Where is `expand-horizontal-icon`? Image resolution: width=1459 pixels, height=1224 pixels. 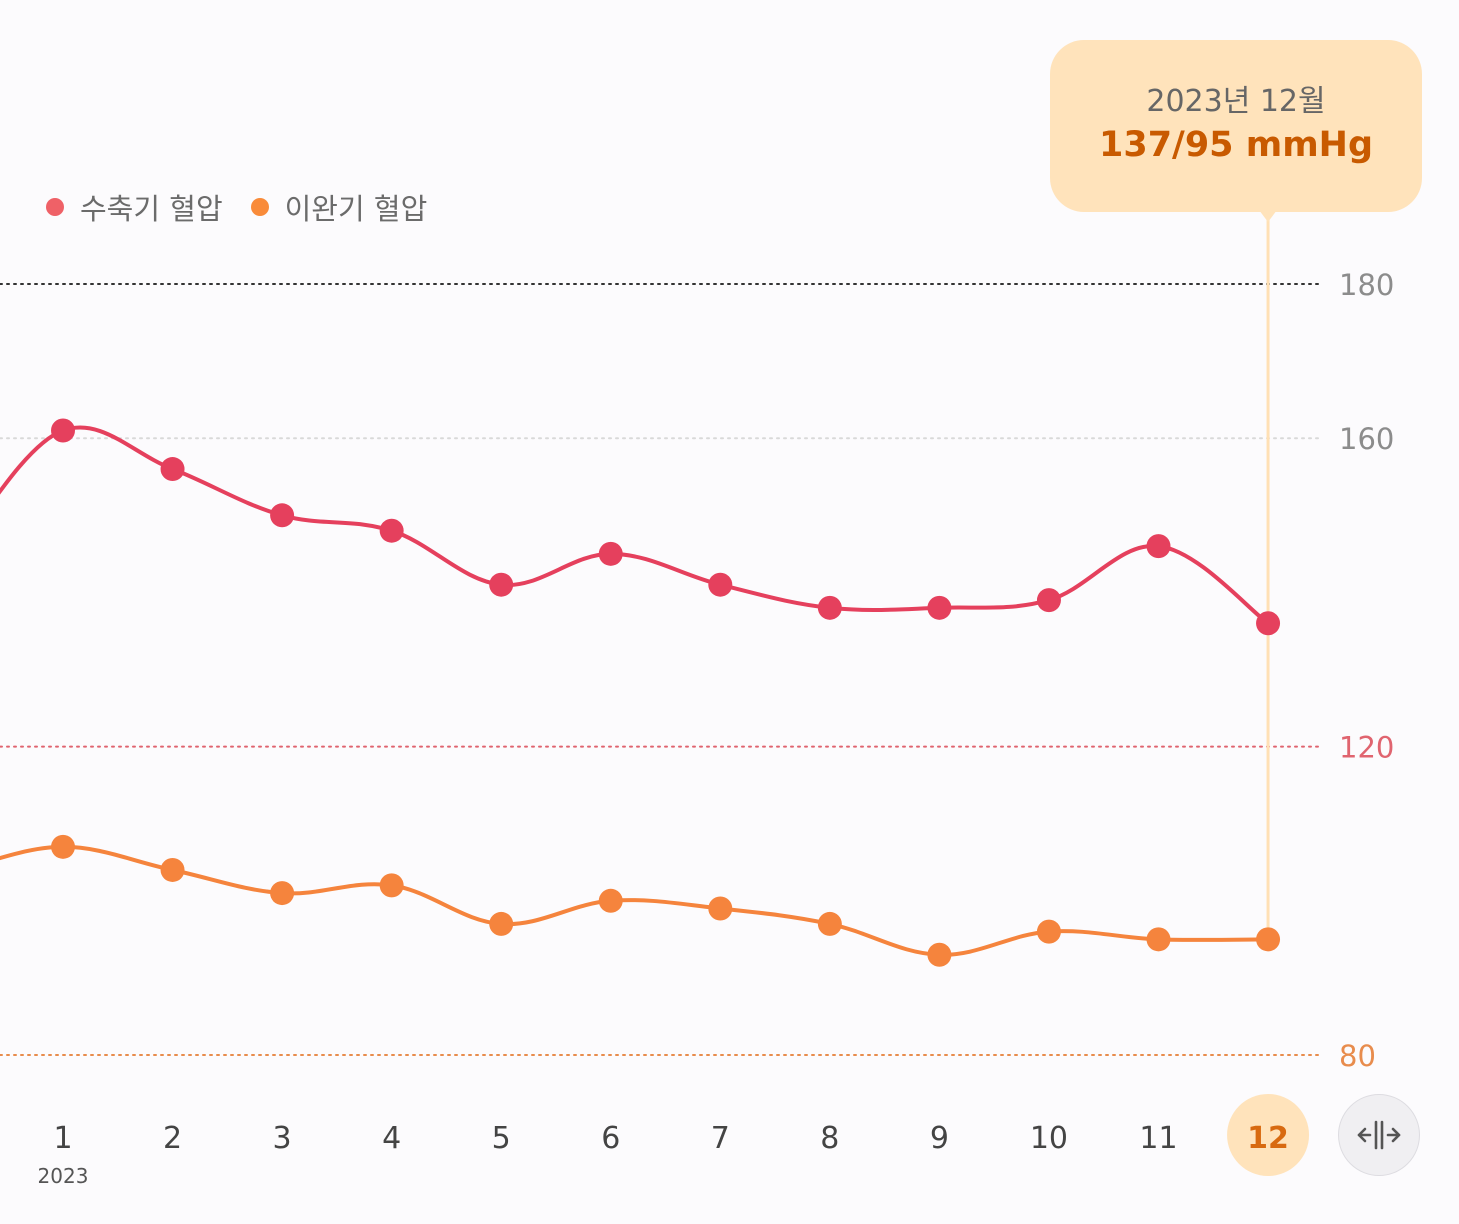
expand-horizontal-icon is located at coordinates (1379, 1135).